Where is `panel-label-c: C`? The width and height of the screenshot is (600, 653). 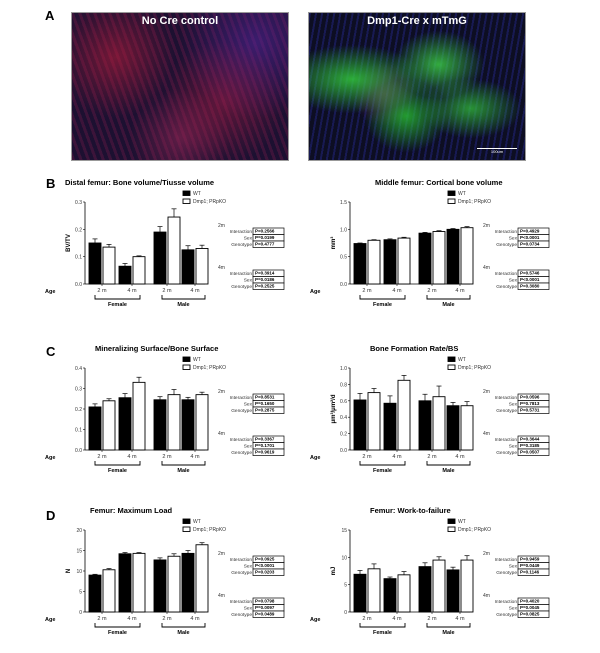
panel-label-c: C is located at coordinates (51, 351).